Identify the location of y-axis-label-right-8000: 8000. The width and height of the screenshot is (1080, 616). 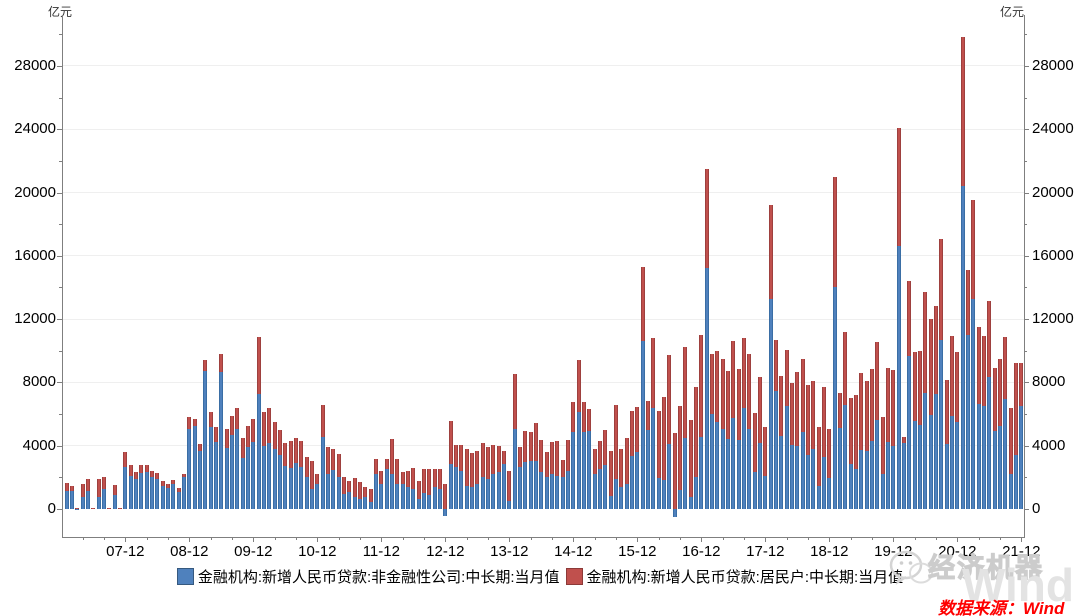
(1049, 382).